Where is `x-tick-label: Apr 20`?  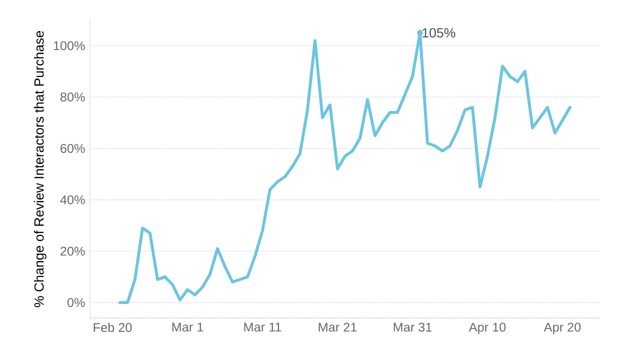 x-tick-label: Apr 20 is located at coordinates (562, 328).